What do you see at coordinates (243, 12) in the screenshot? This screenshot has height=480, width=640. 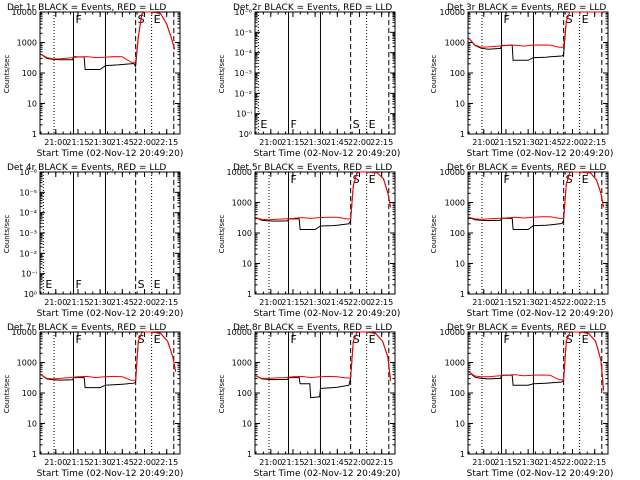 I see `y-tick-label: 10⁻⁶` at bounding box center [243, 12].